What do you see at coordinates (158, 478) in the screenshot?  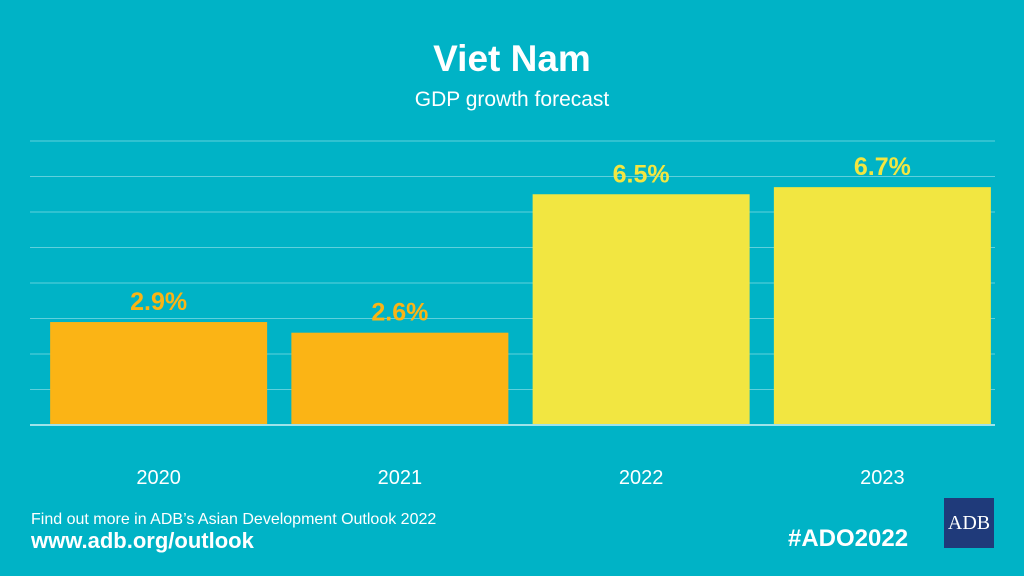 I see `x-tick-label: 2020` at bounding box center [158, 478].